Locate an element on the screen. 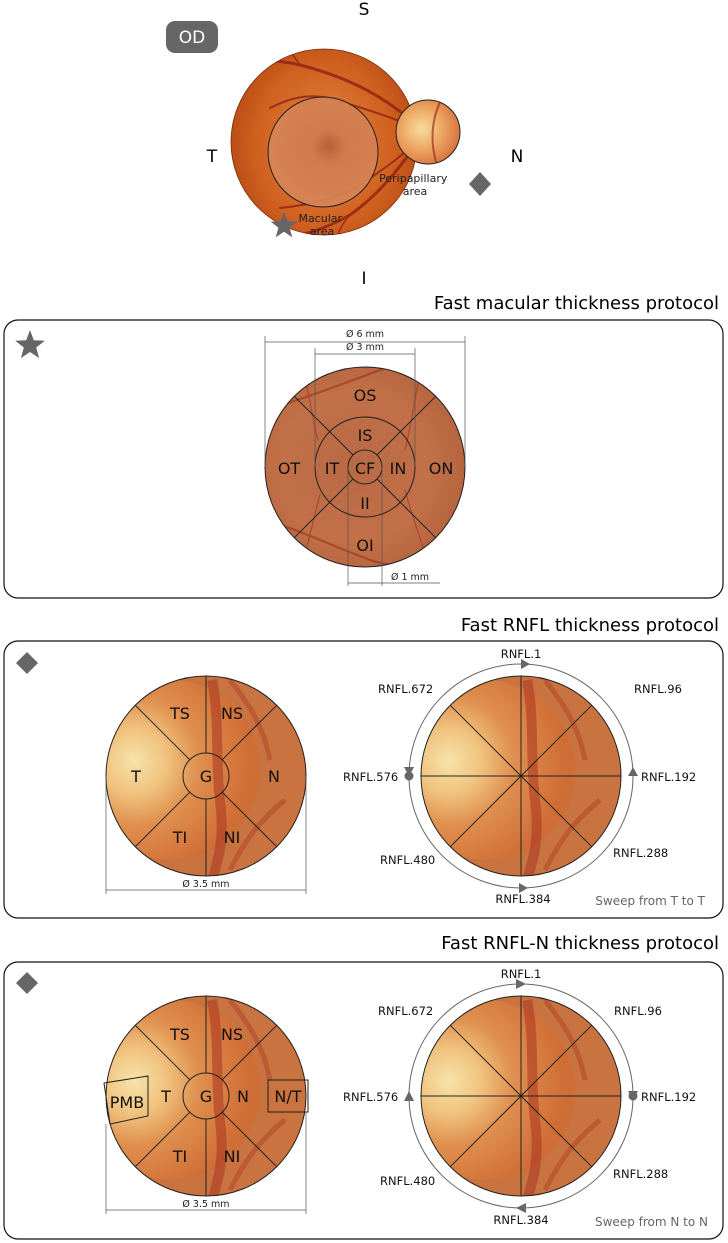  rnfl-sector-disc is located at coordinates (206, 776).